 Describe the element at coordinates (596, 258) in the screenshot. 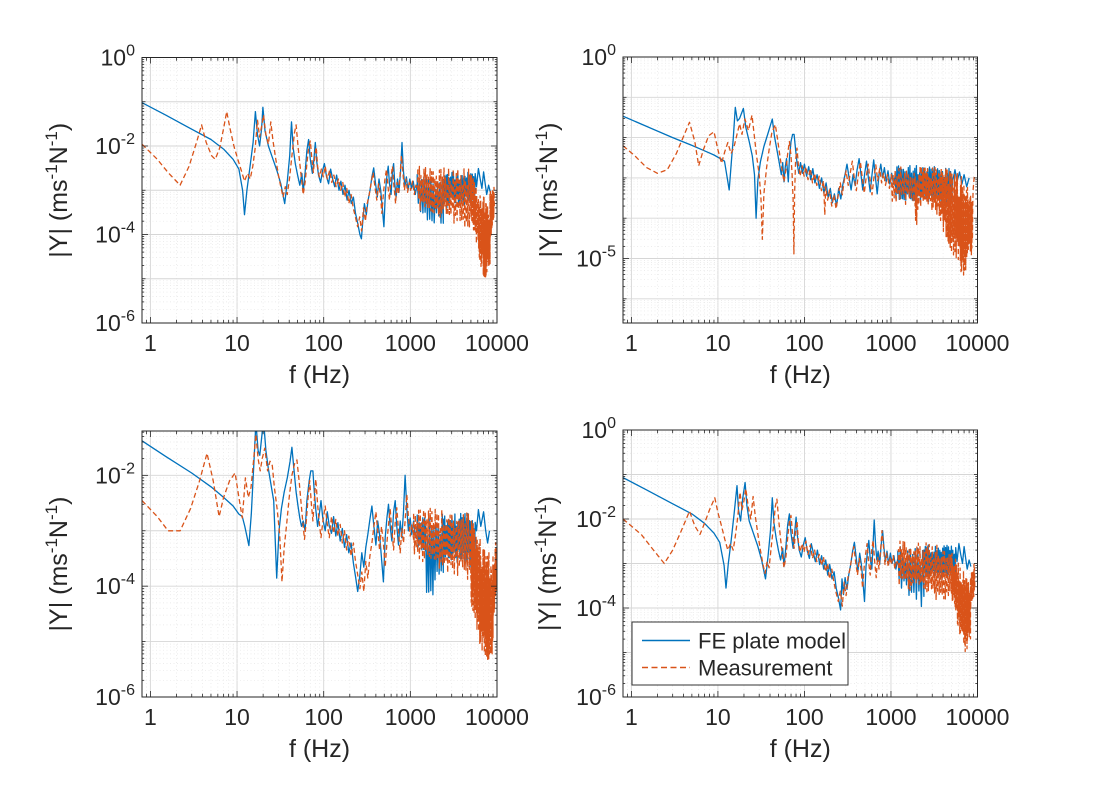

I see `y-tick-label: 10⁻⁵` at that location.